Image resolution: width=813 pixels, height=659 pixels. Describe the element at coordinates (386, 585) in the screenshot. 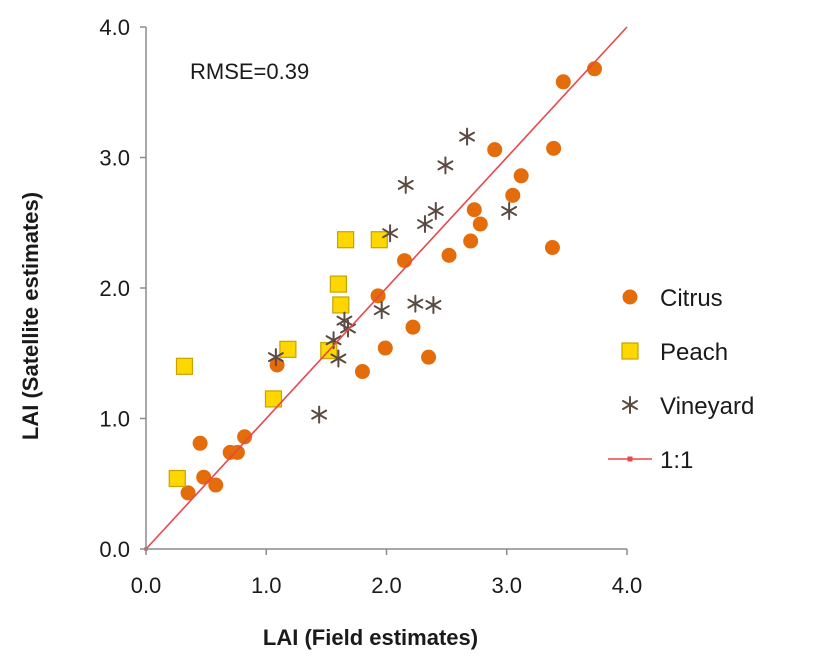

I see `x-tick-label: 2.0` at that location.